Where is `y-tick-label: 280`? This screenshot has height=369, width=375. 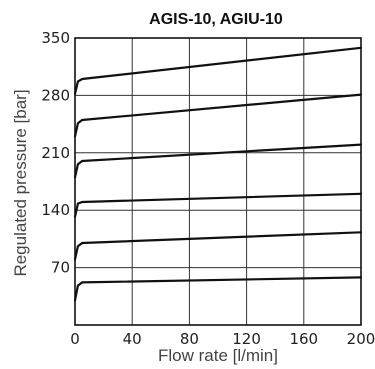
y-tick-label: 280 is located at coordinates (55, 95).